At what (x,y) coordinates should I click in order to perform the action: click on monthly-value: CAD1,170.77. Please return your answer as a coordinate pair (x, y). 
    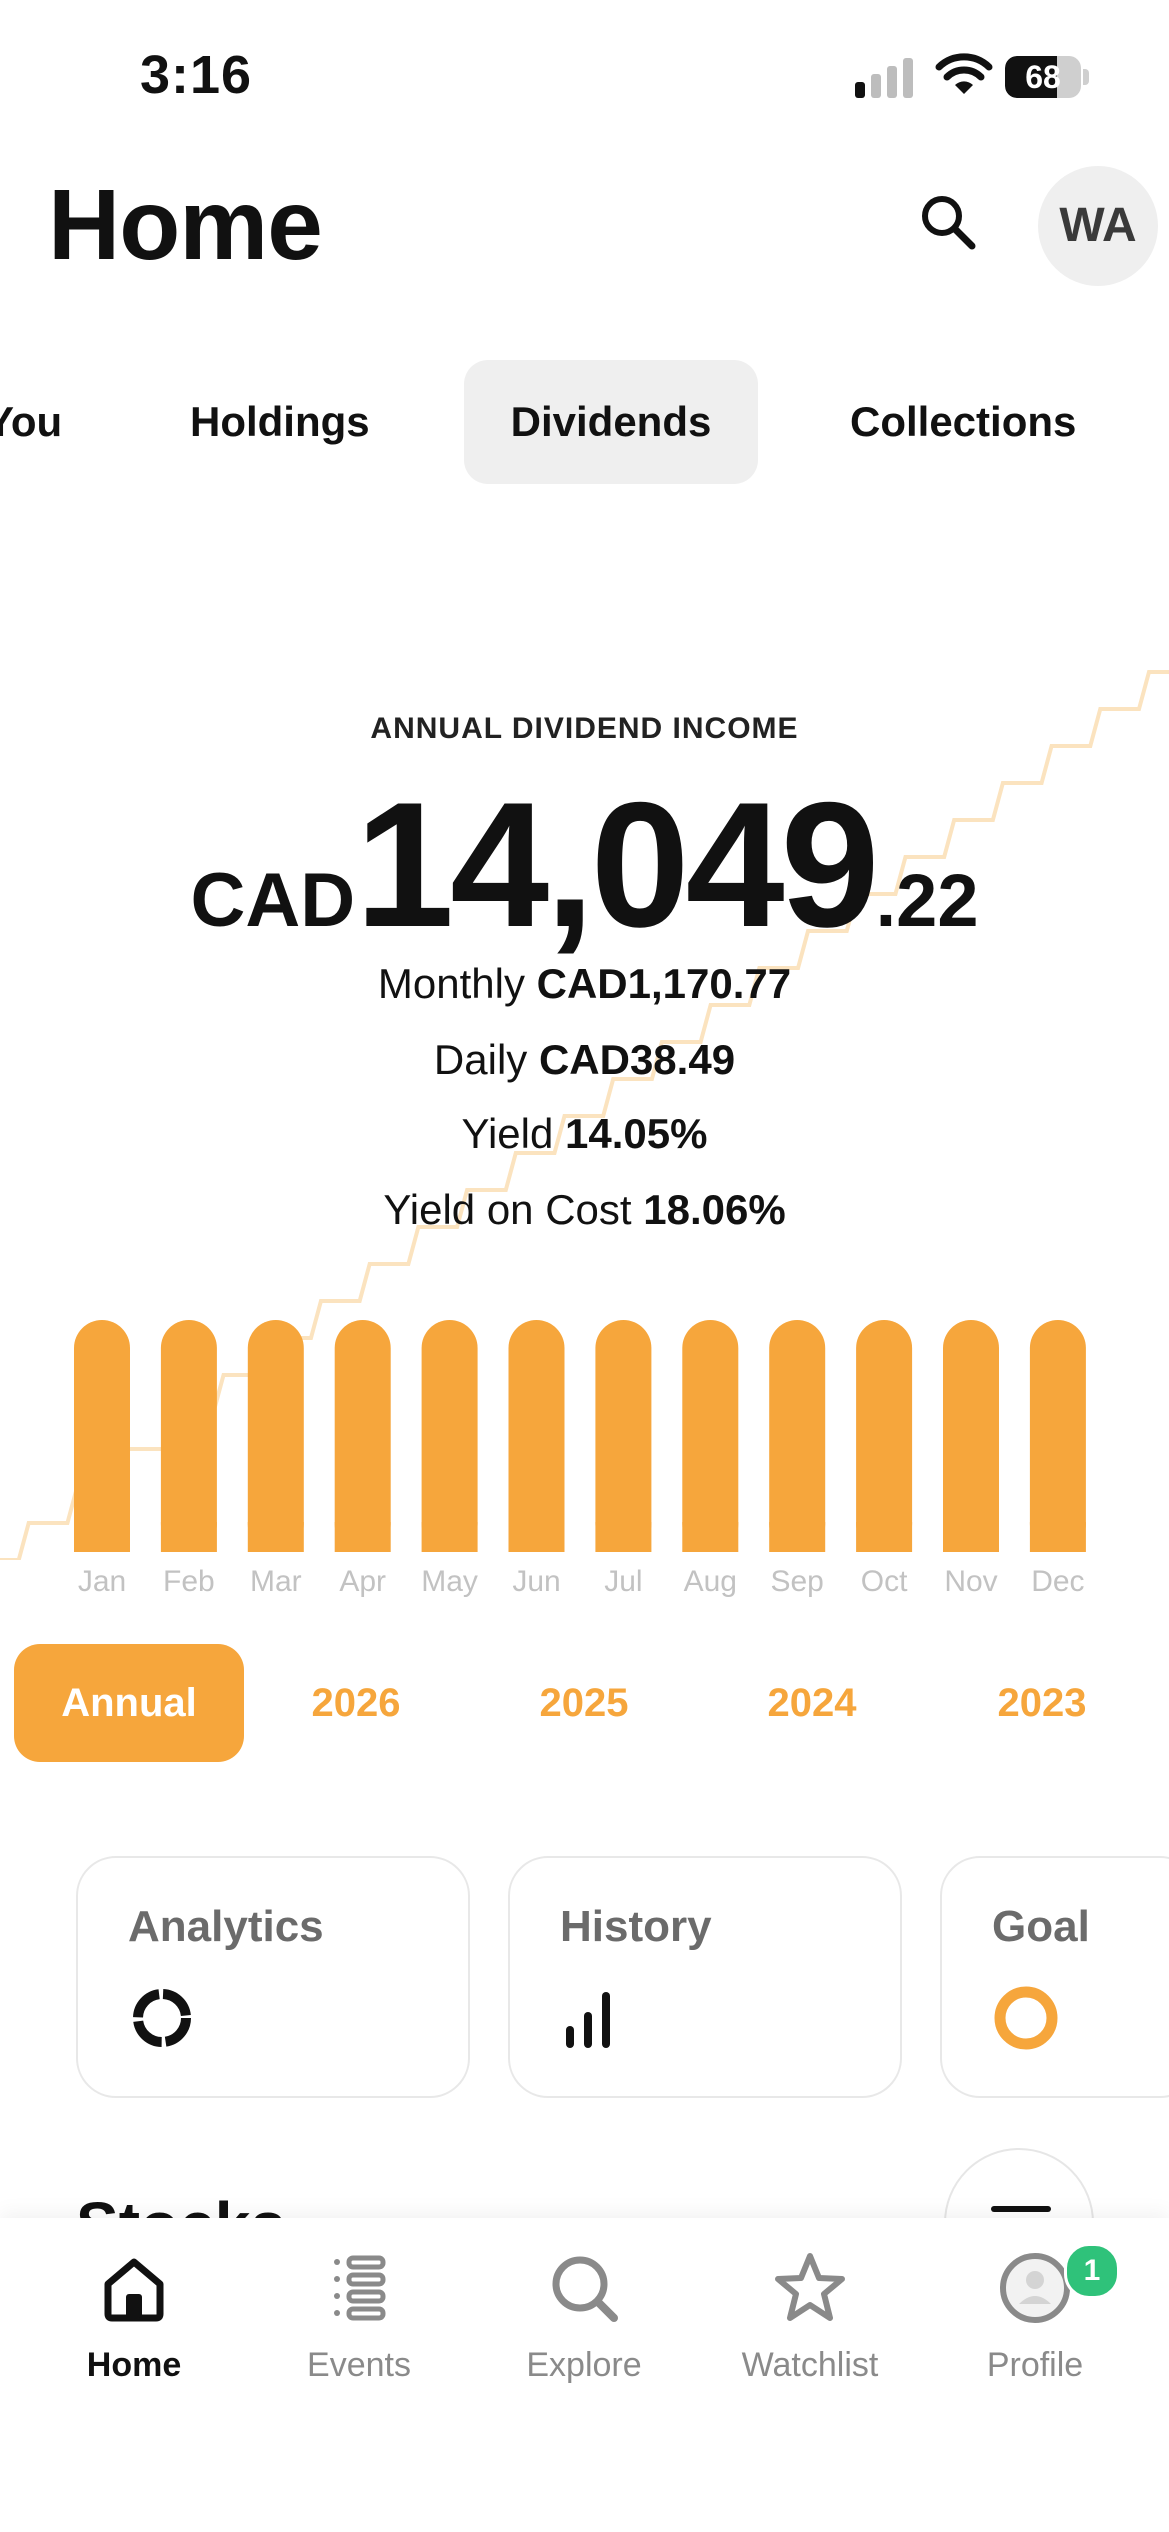
    Looking at the image, I should click on (664, 983).